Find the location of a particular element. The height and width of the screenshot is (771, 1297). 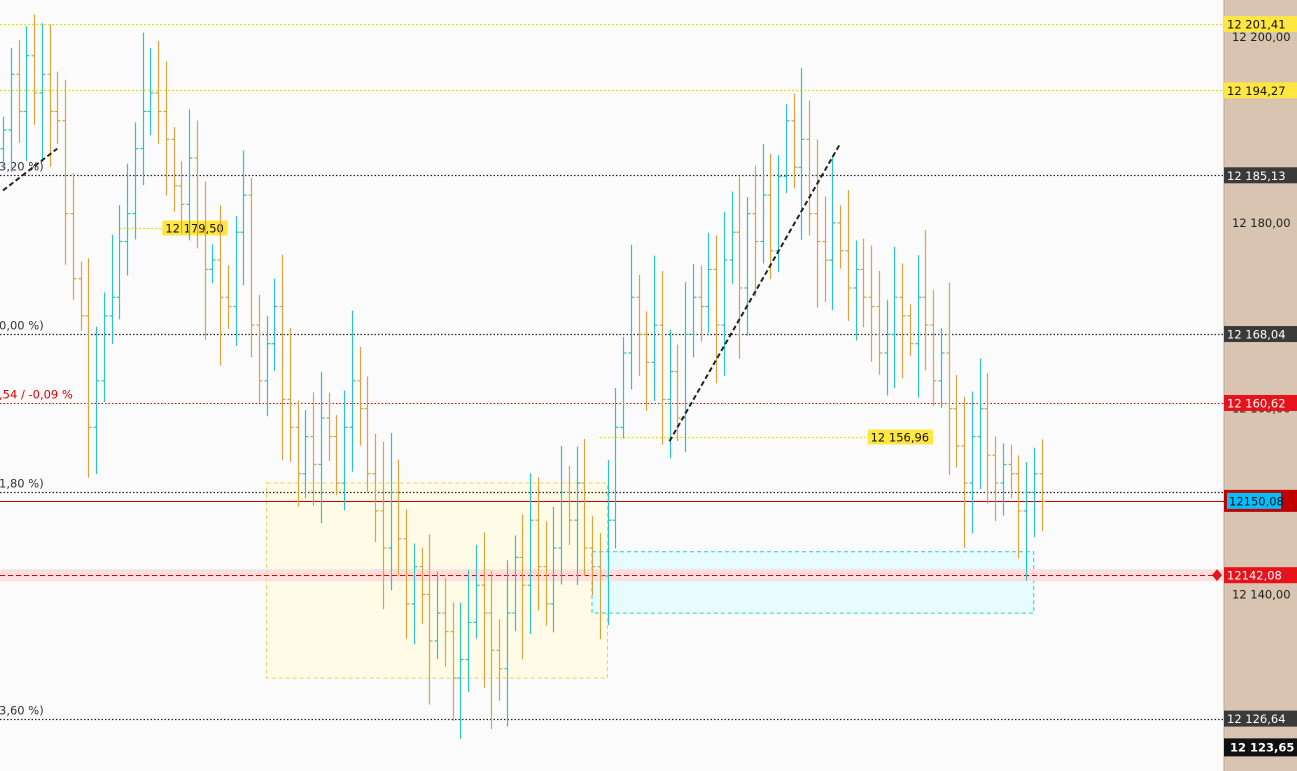

level-left-label-7: 3,60 %) is located at coordinates (22, 711).